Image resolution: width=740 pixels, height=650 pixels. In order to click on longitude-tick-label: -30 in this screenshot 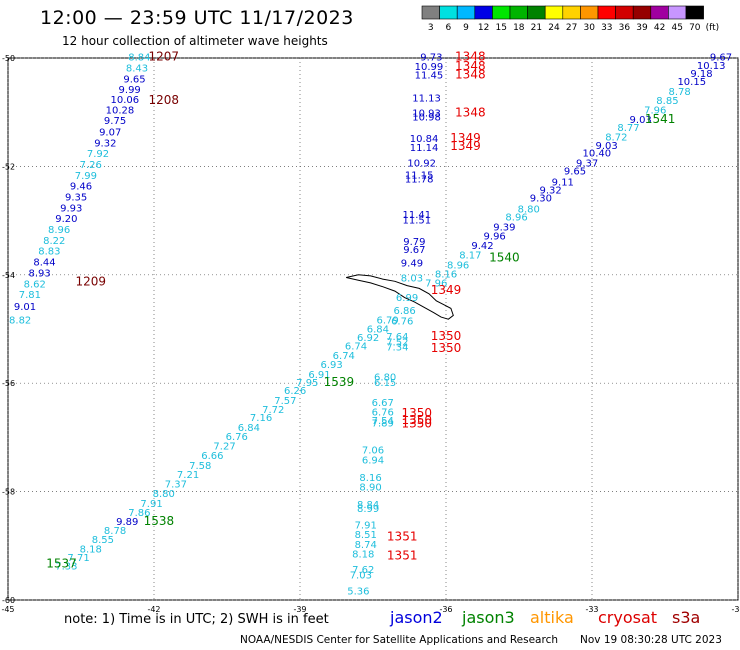, I will do `click(735, 609)`.